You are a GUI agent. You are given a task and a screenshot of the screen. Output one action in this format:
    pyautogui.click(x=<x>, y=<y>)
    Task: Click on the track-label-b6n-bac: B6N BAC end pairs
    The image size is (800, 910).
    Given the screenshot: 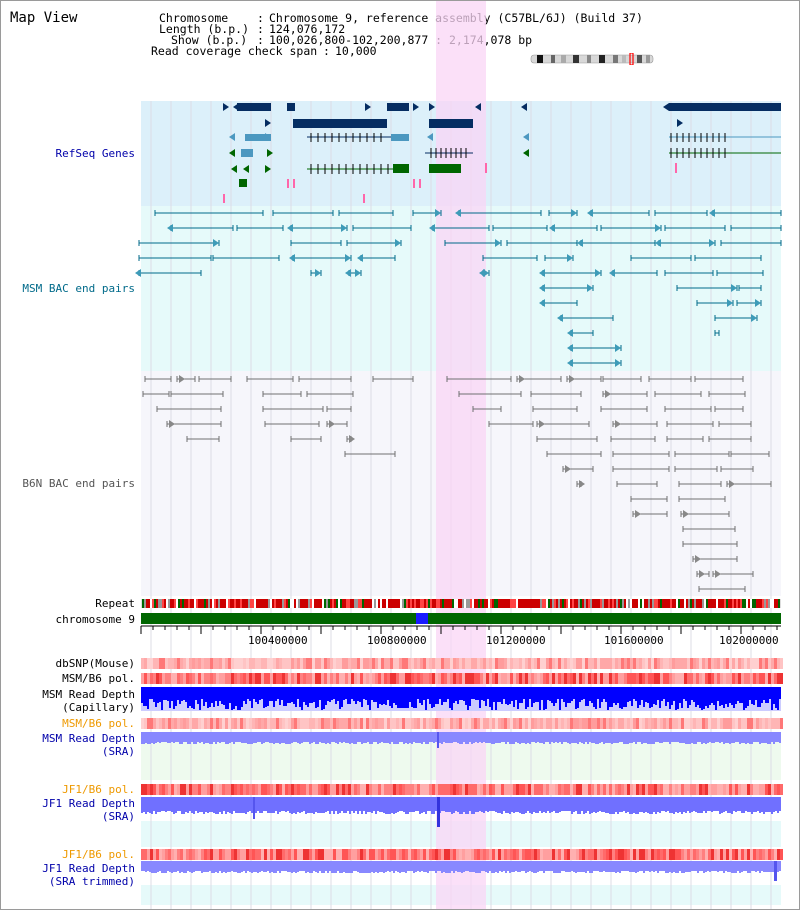 What is the action you would take?
    pyautogui.click(x=78, y=483)
    